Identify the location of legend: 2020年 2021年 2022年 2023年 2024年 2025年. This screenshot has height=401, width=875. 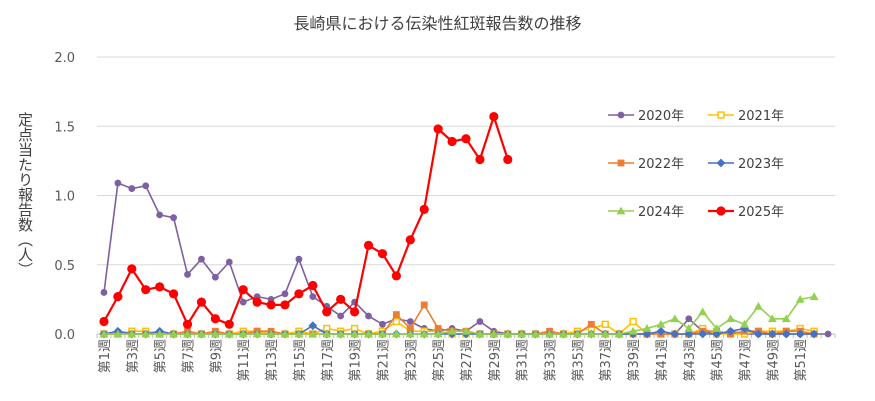
(696, 164).